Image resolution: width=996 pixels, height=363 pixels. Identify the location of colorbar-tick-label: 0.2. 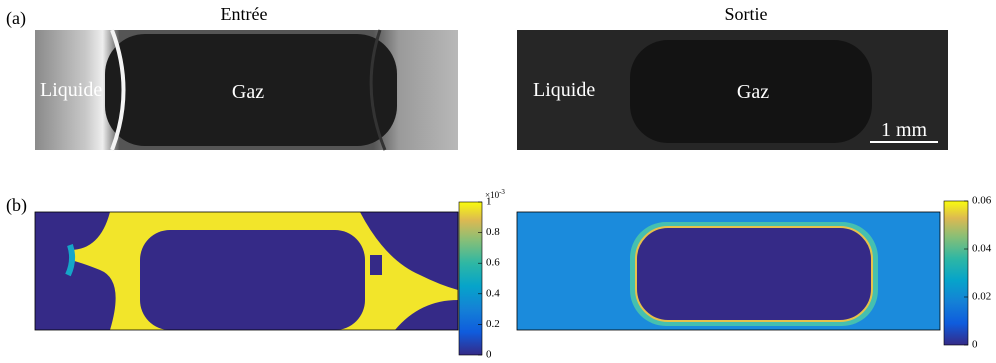
(493, 324).